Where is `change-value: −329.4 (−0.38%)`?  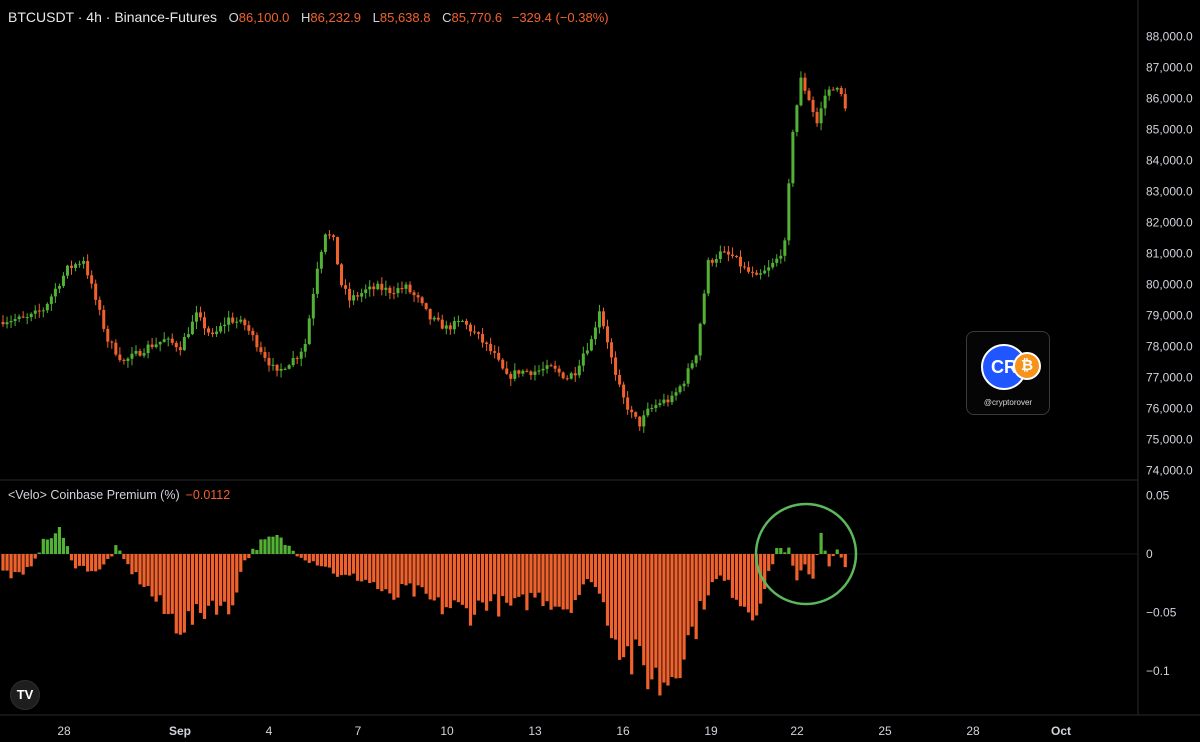 change-value: −329.4 (−0.38%) is located at coordinates (560, 17).